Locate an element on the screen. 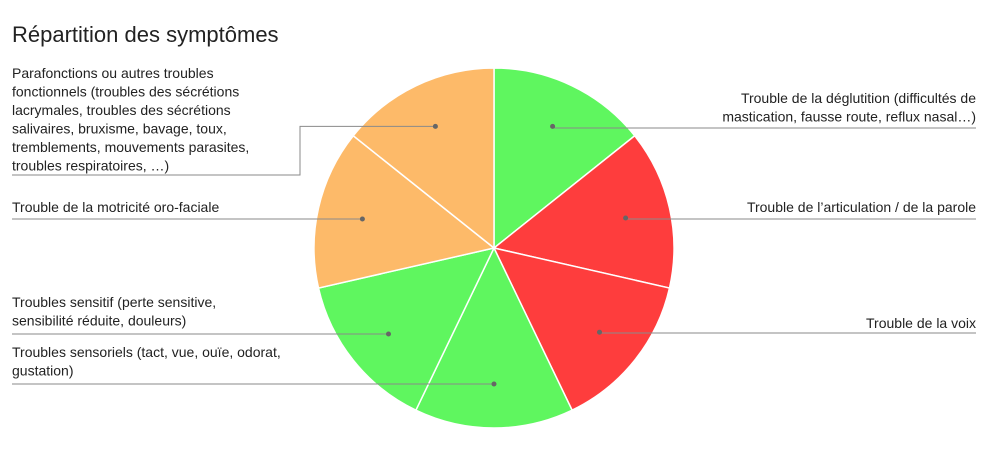 This screenshot has height=454, width=1004. slice-label-6: Trouble de la motricité oro-faciale is located at coordinates (115, 207).